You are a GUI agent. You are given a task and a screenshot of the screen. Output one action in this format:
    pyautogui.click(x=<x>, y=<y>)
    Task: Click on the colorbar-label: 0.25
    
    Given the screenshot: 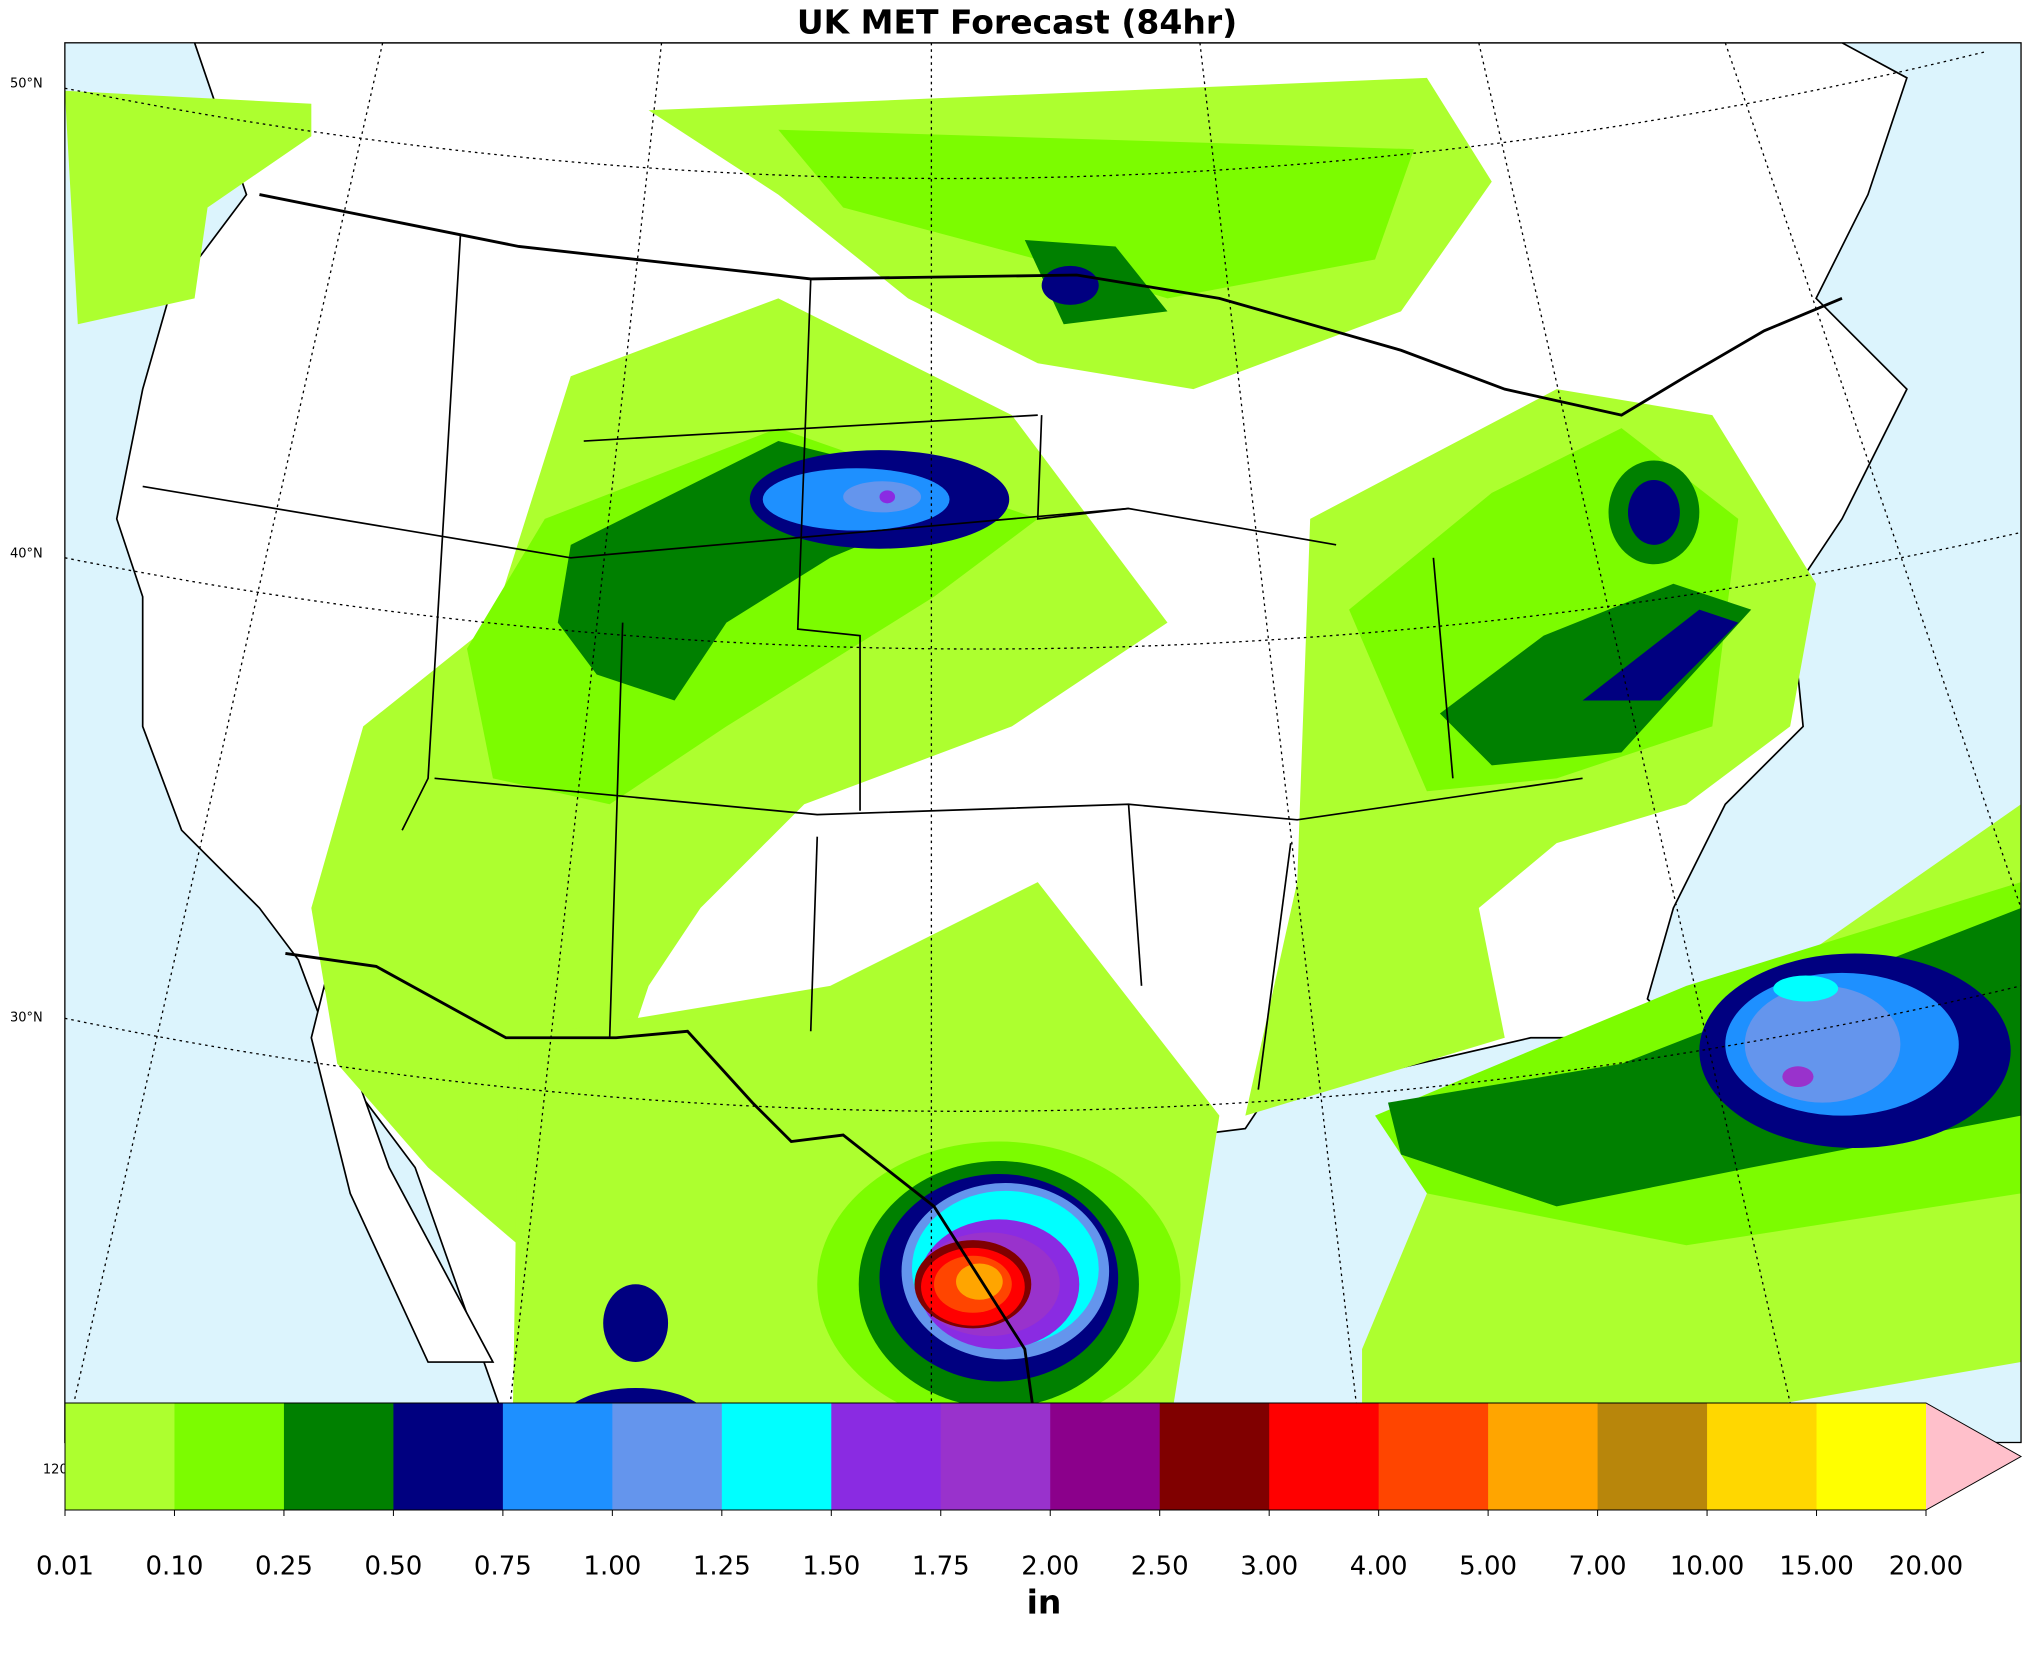 What is the action you would take?
    pyautogui.click(x=284, y=1567)
    